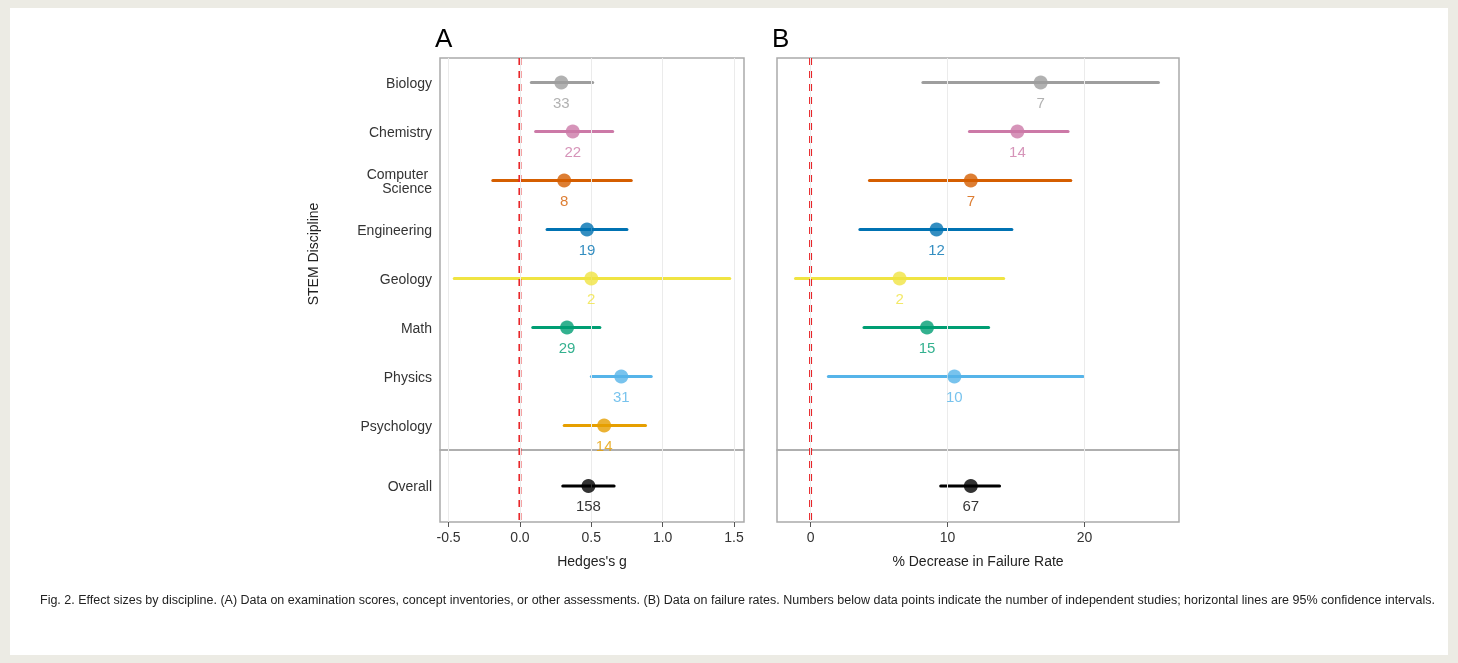 The height and width of the screenshot is (663, 1458). I want to click on x-tick-label: 0.5, so click(591, 537).